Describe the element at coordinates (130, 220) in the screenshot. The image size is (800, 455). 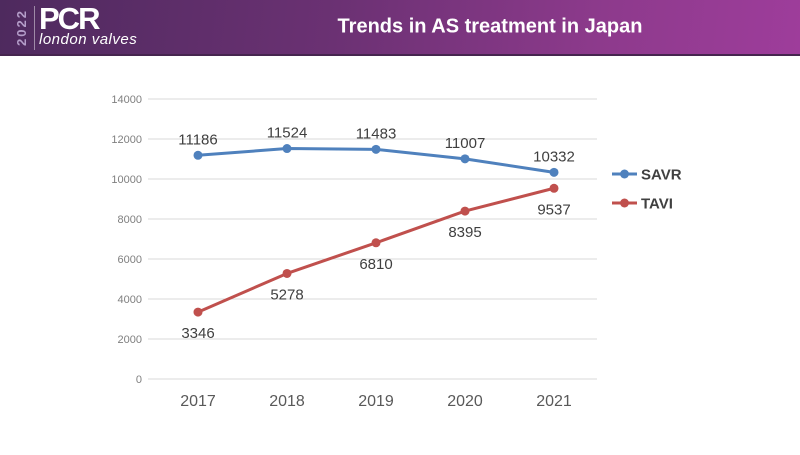
I see `y-tick-label: 8000` at that location.